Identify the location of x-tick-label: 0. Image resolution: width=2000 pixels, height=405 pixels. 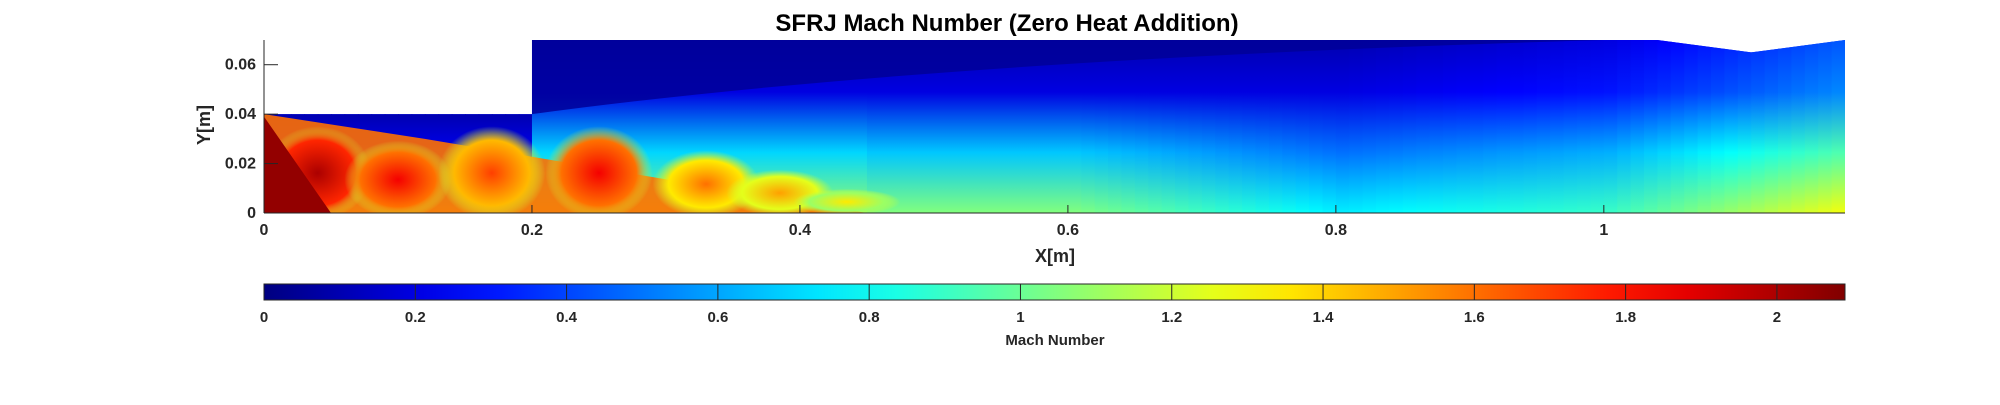
(264, 230).